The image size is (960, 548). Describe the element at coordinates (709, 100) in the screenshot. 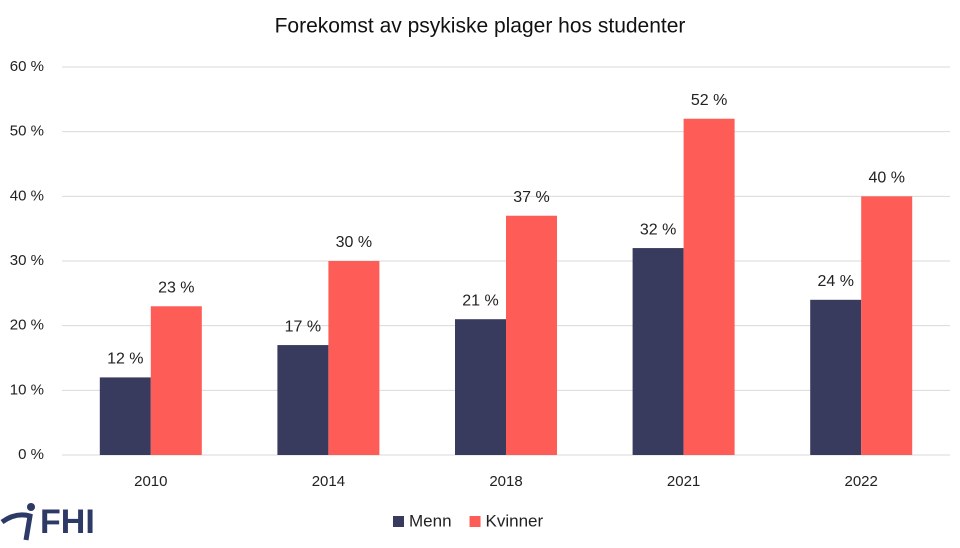

I see `data-label: 52 %` at that location.